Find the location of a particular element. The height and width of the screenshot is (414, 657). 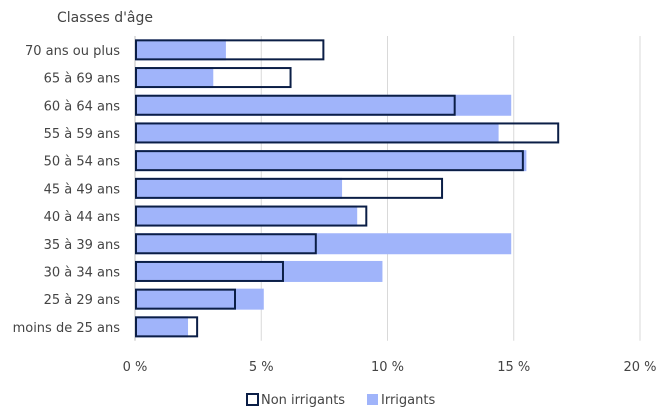

category-label: 45 à 49 ans is located at coordinates (82, 189).